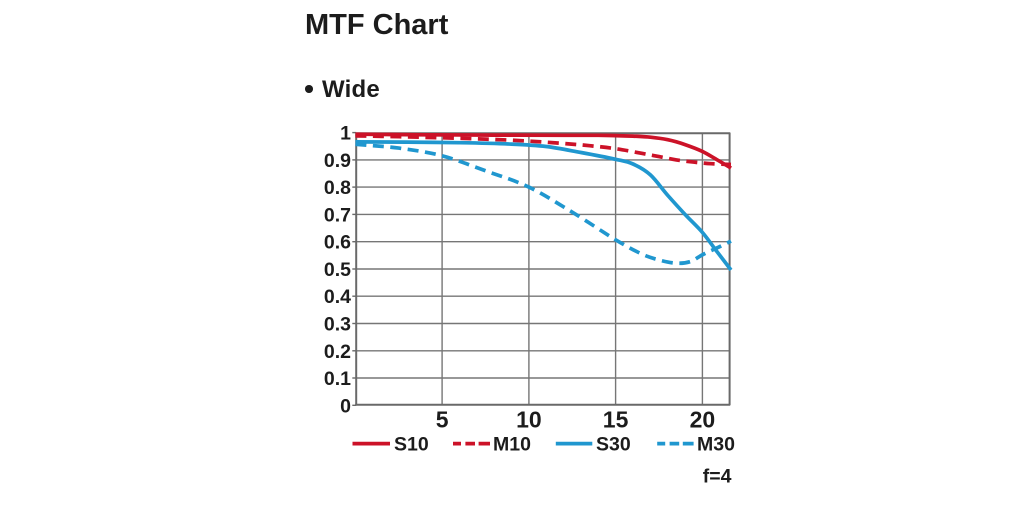  What do you see at coordinates (337, 297) in the screenshot?
I see `svg-text: 0.4` at bounding box center [337, 297].